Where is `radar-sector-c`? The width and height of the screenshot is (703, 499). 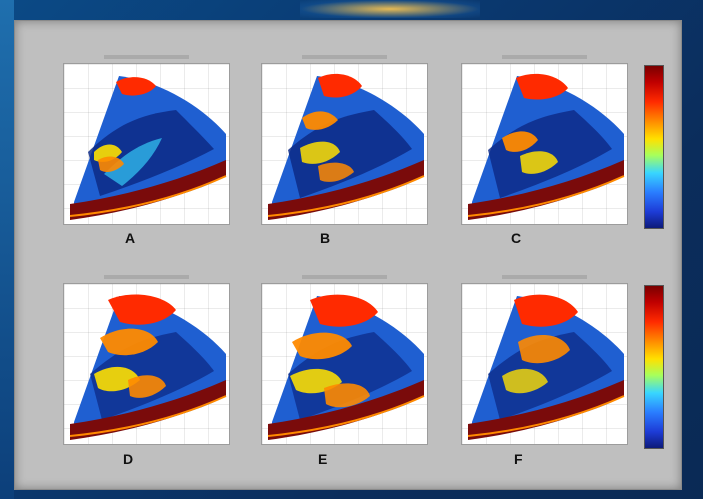 radar-sector-c is located at coordinates (546, 146).